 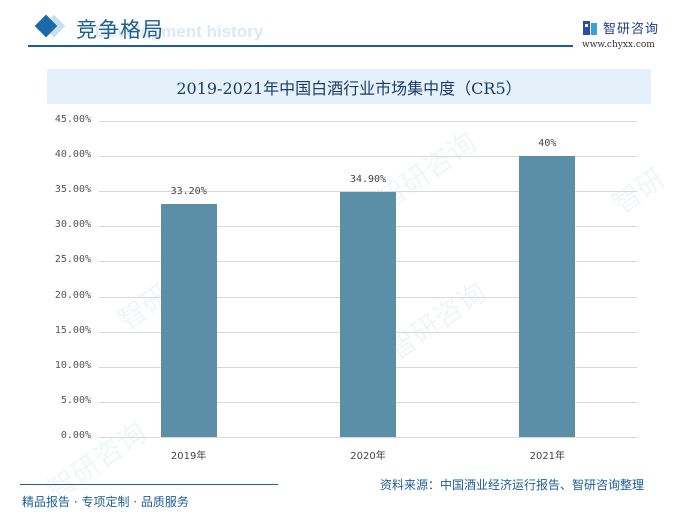 I want to click on footer-divider, so click(x=149, y=484).